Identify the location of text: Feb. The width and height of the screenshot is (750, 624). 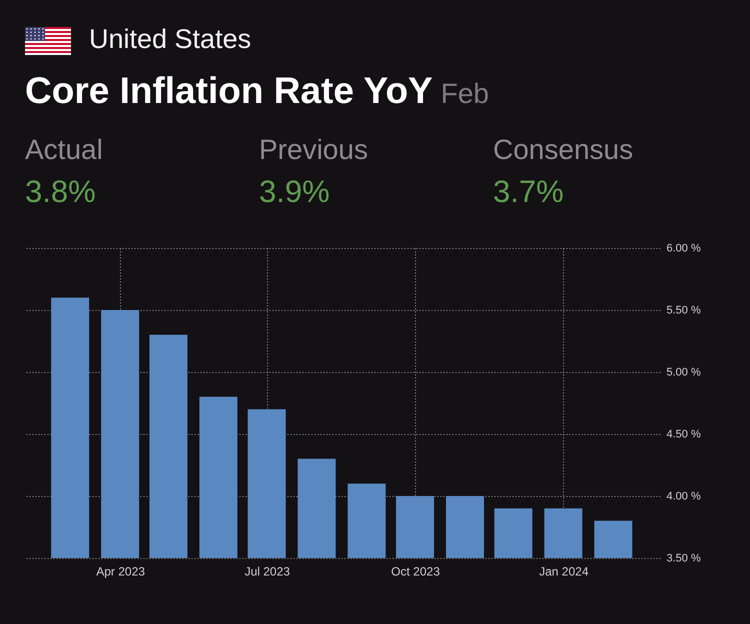
(464, 93).